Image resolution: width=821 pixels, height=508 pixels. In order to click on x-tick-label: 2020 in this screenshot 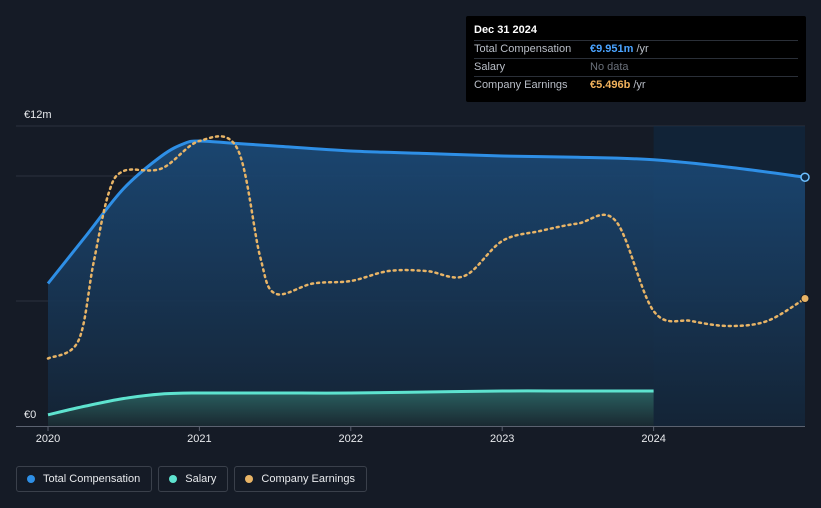, I will do `click(48, 439)`.